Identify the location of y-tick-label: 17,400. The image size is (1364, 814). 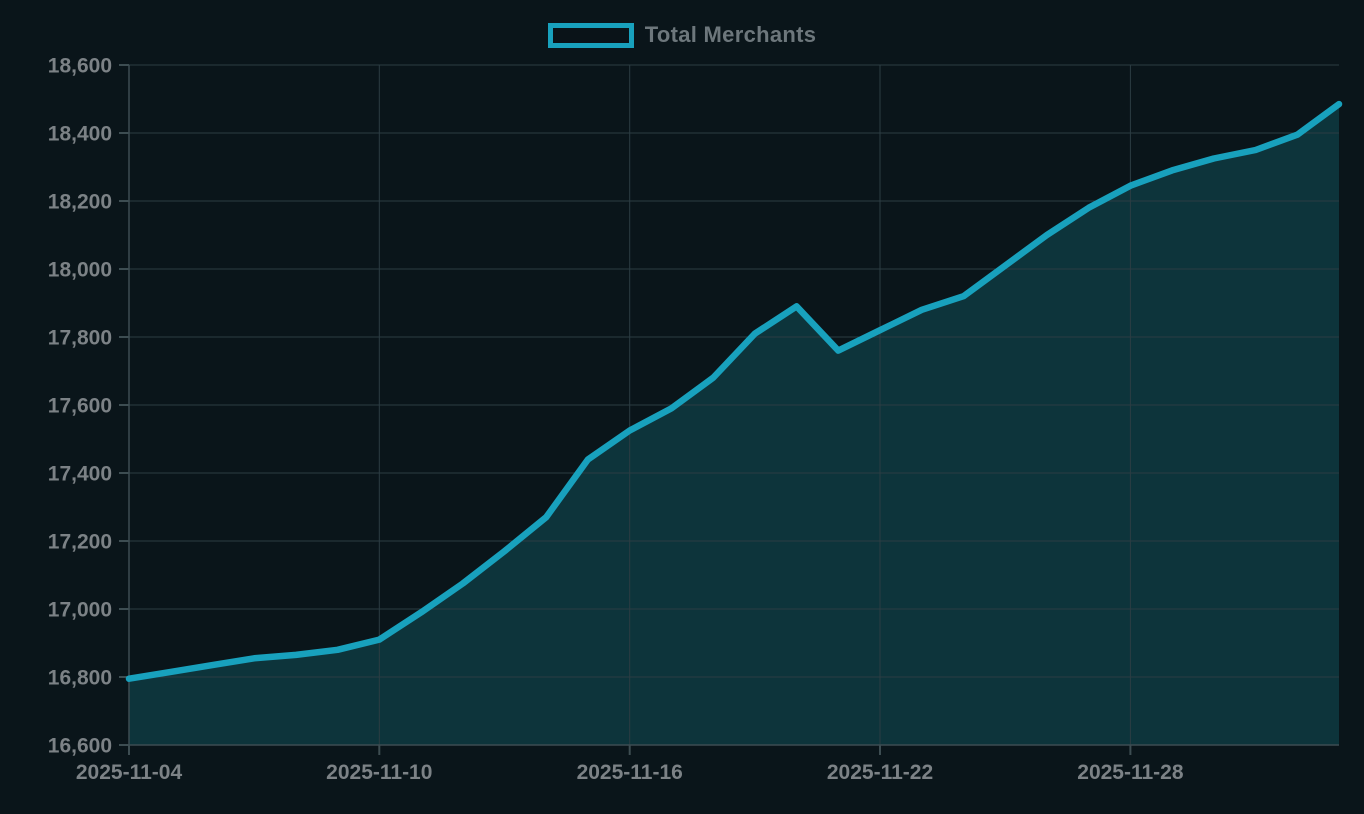
(80, 474).